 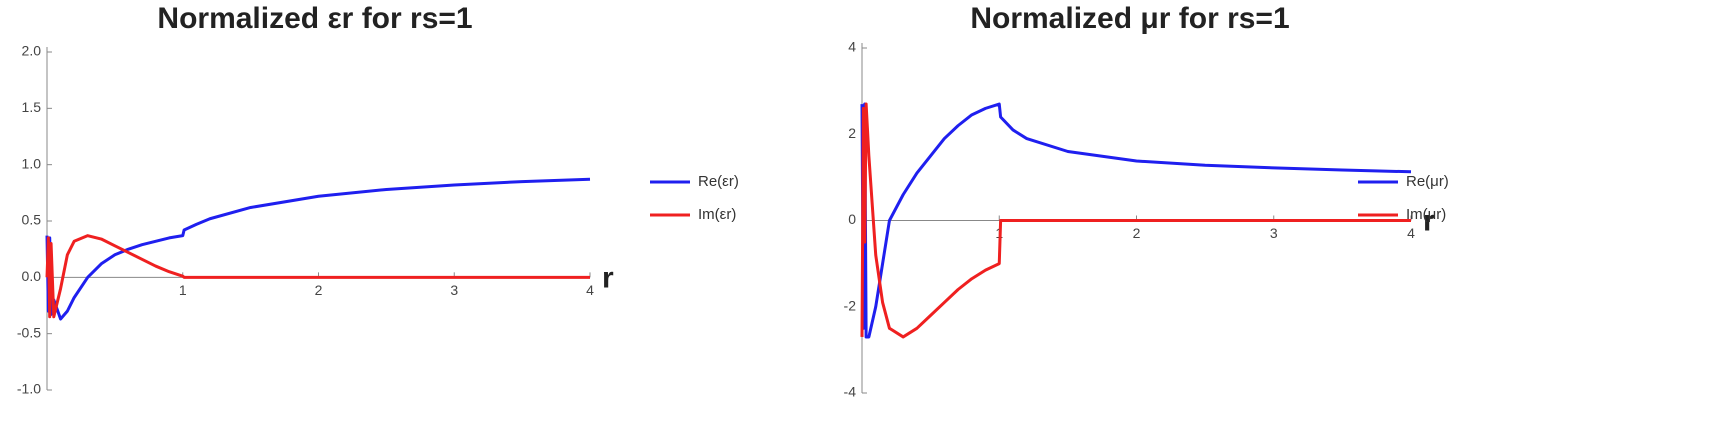 I want to click on y-tick-label: 1.5, so click(x=32, y=107).